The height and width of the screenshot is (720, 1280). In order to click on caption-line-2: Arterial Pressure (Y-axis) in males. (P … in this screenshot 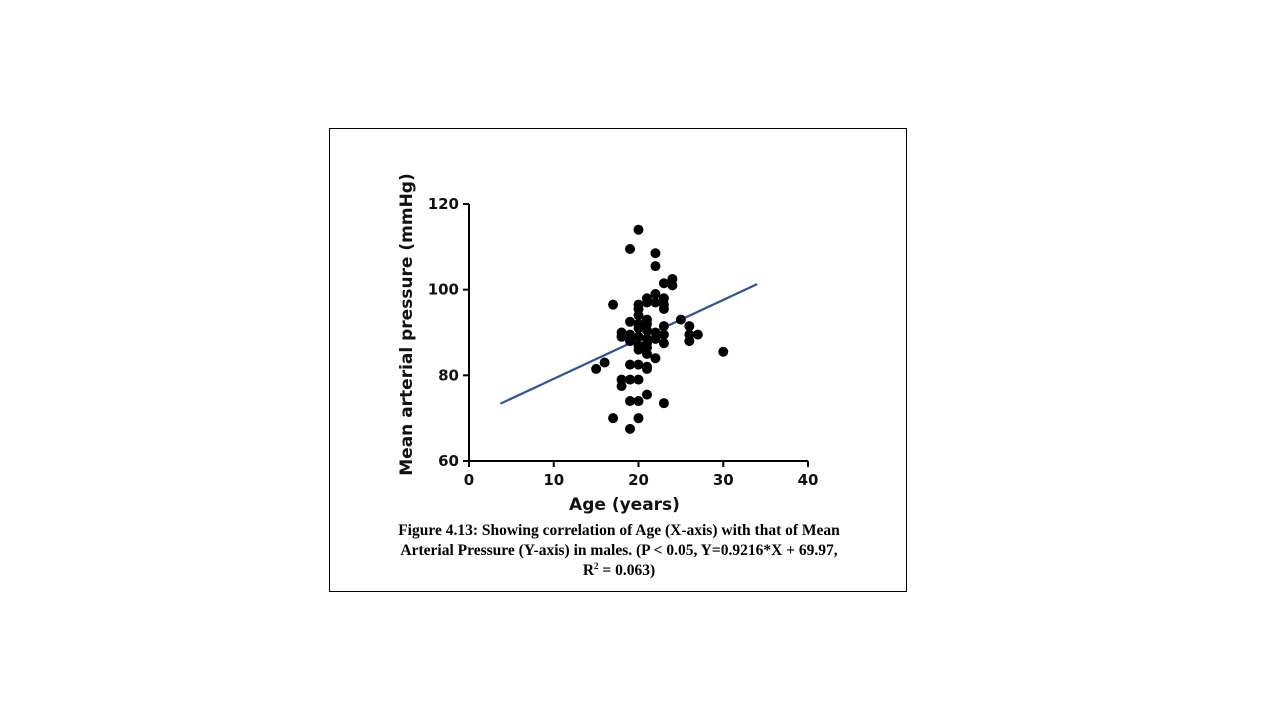, I will do `click(619, 550)`.